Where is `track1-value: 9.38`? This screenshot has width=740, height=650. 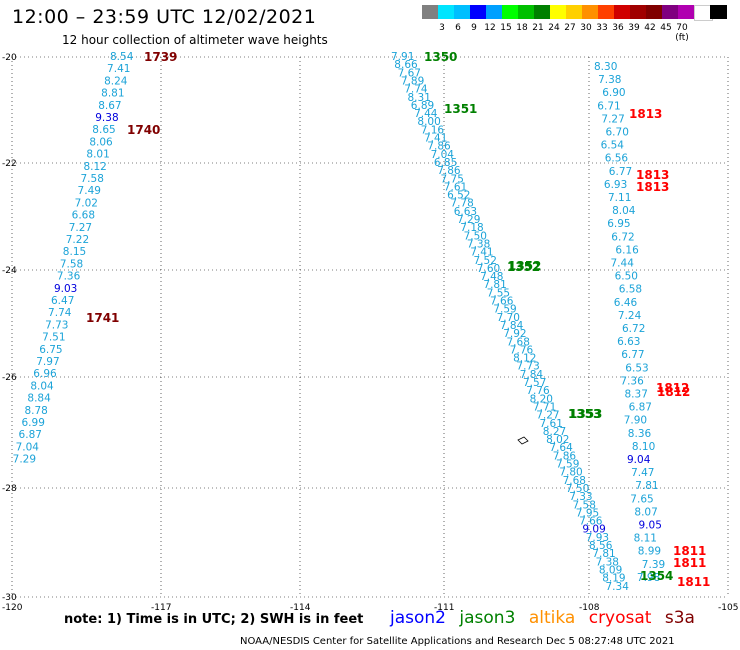
track1-value: 9.38 is located at coordinates (106, 118).